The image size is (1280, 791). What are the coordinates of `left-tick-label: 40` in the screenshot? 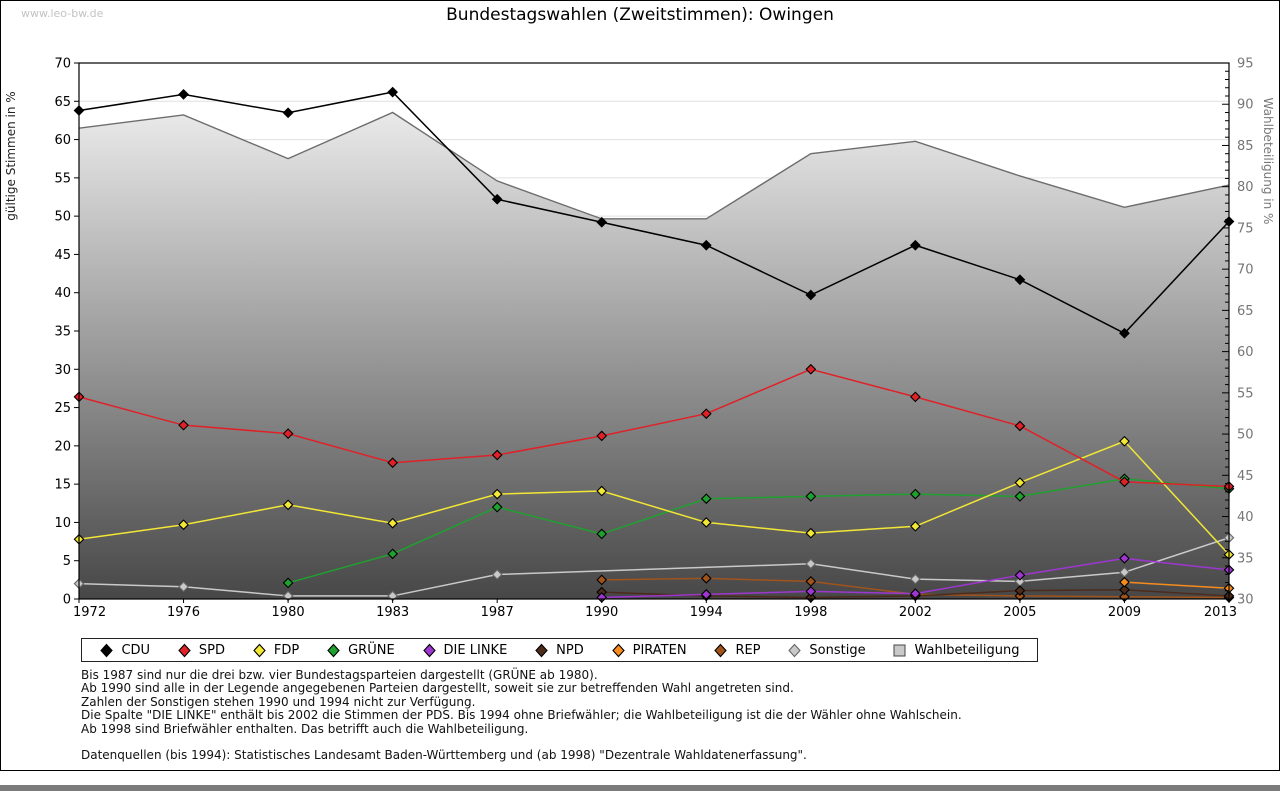 It's located at (62, 293).